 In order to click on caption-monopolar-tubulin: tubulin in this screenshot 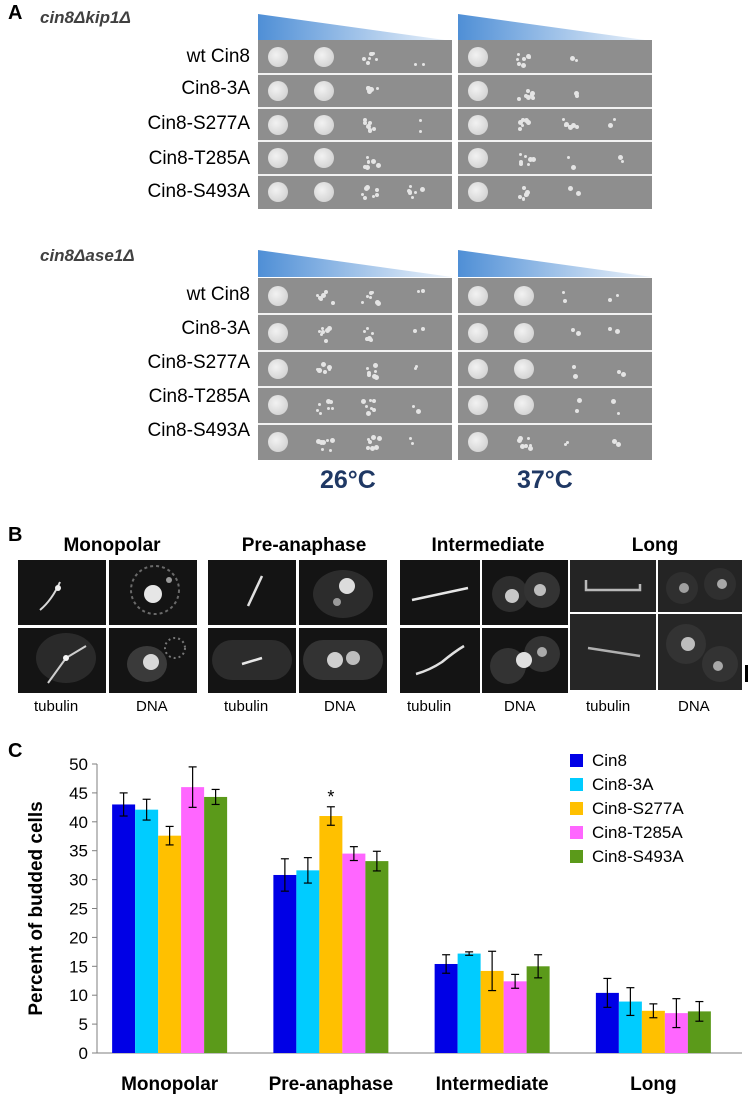, I will do `click(56, 706)`.